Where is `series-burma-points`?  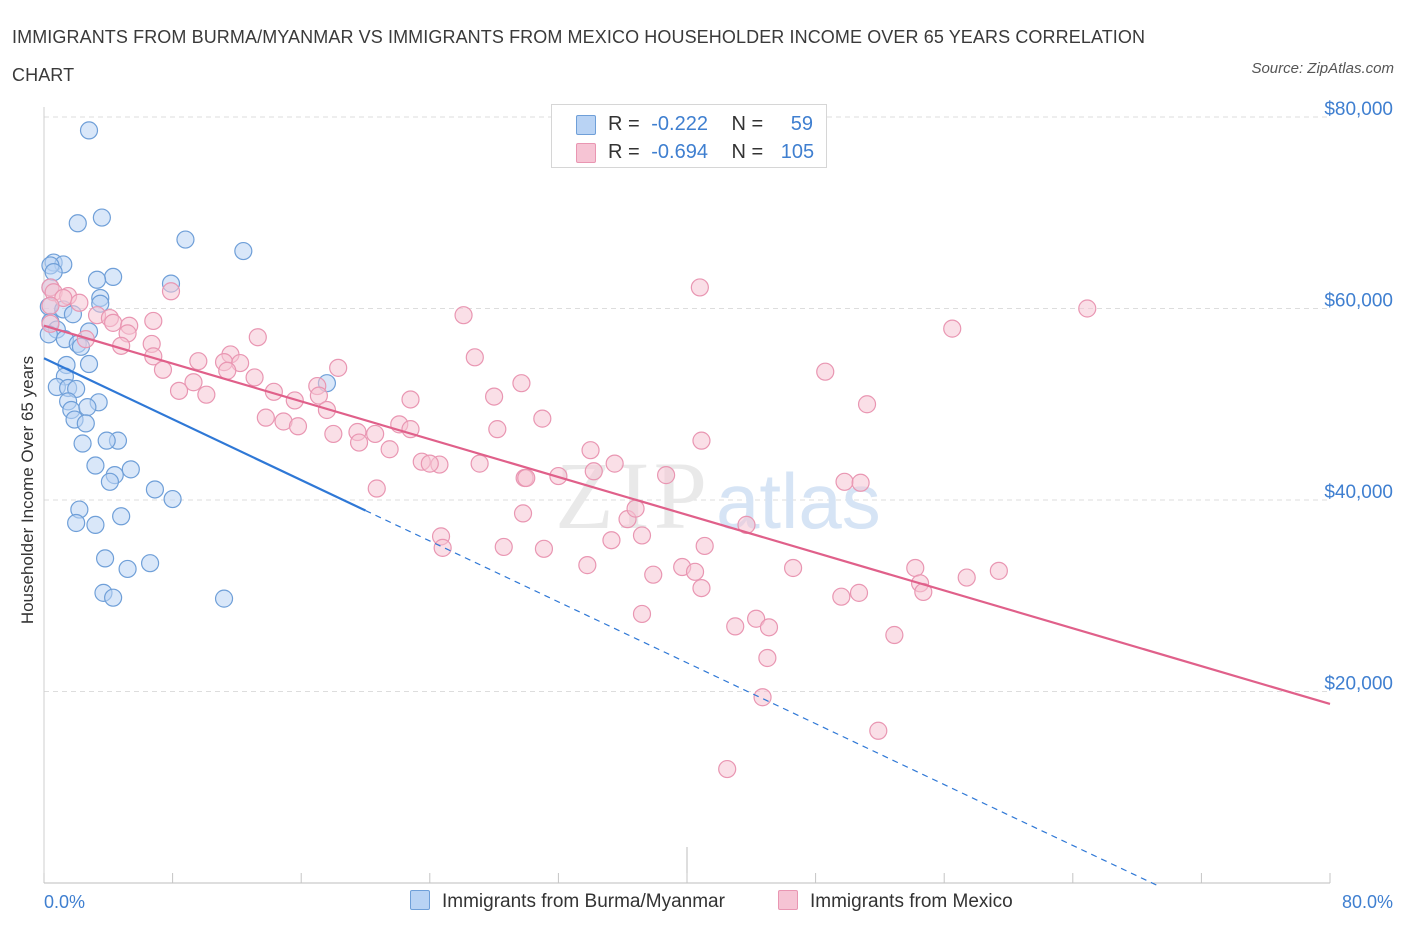
series-burma-points is located at coordinates (188, 364).